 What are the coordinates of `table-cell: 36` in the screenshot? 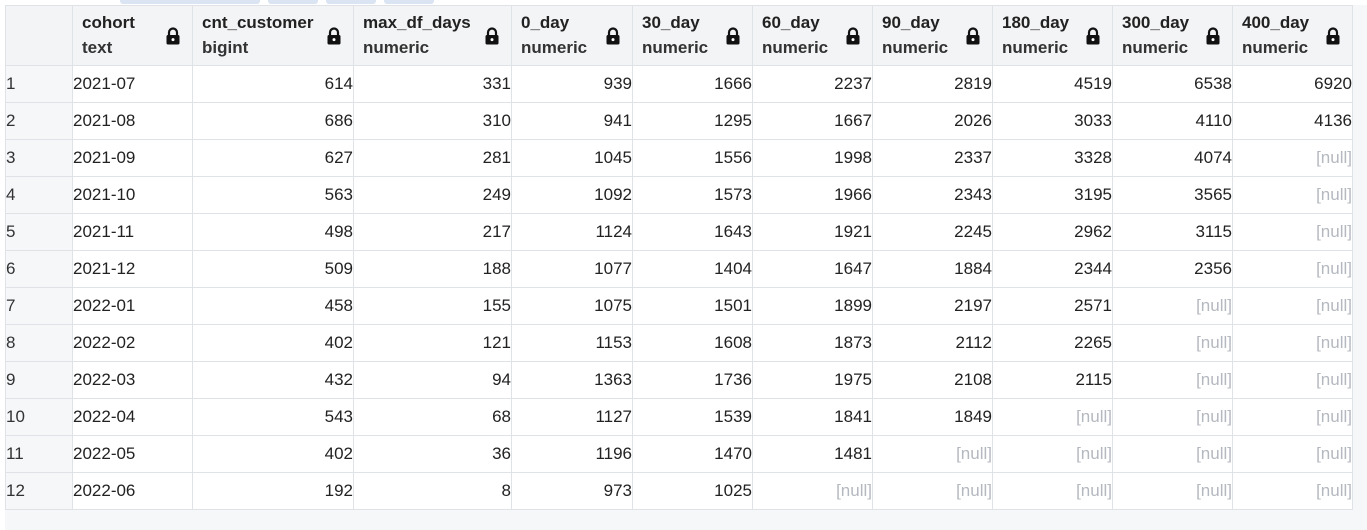 It's located at (432, 454).